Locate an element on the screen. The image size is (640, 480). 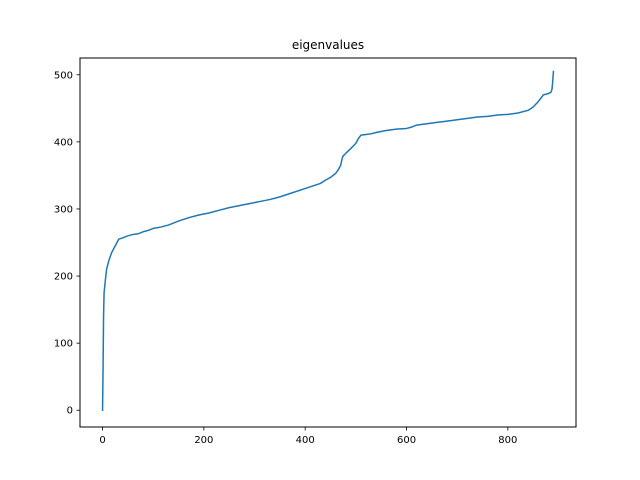
y-axis: 0 100 200 300 400 500 is located at coordinates (67, 243).